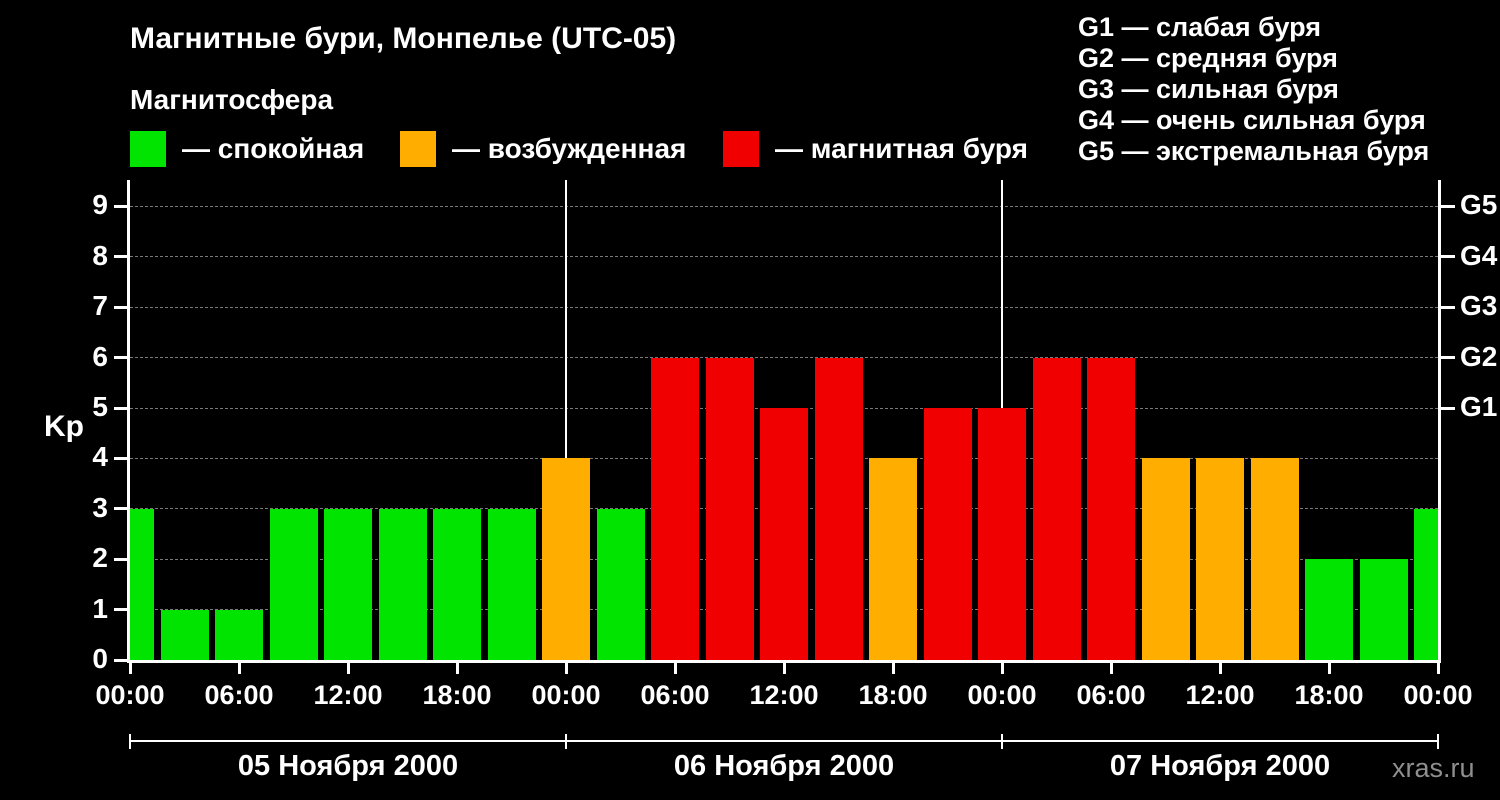 The image size is (1500, 800). What do you see at coordinates (100, 255) in the screenshot?
I see `y-tick-label: 8` at bounding box center [100, 255].